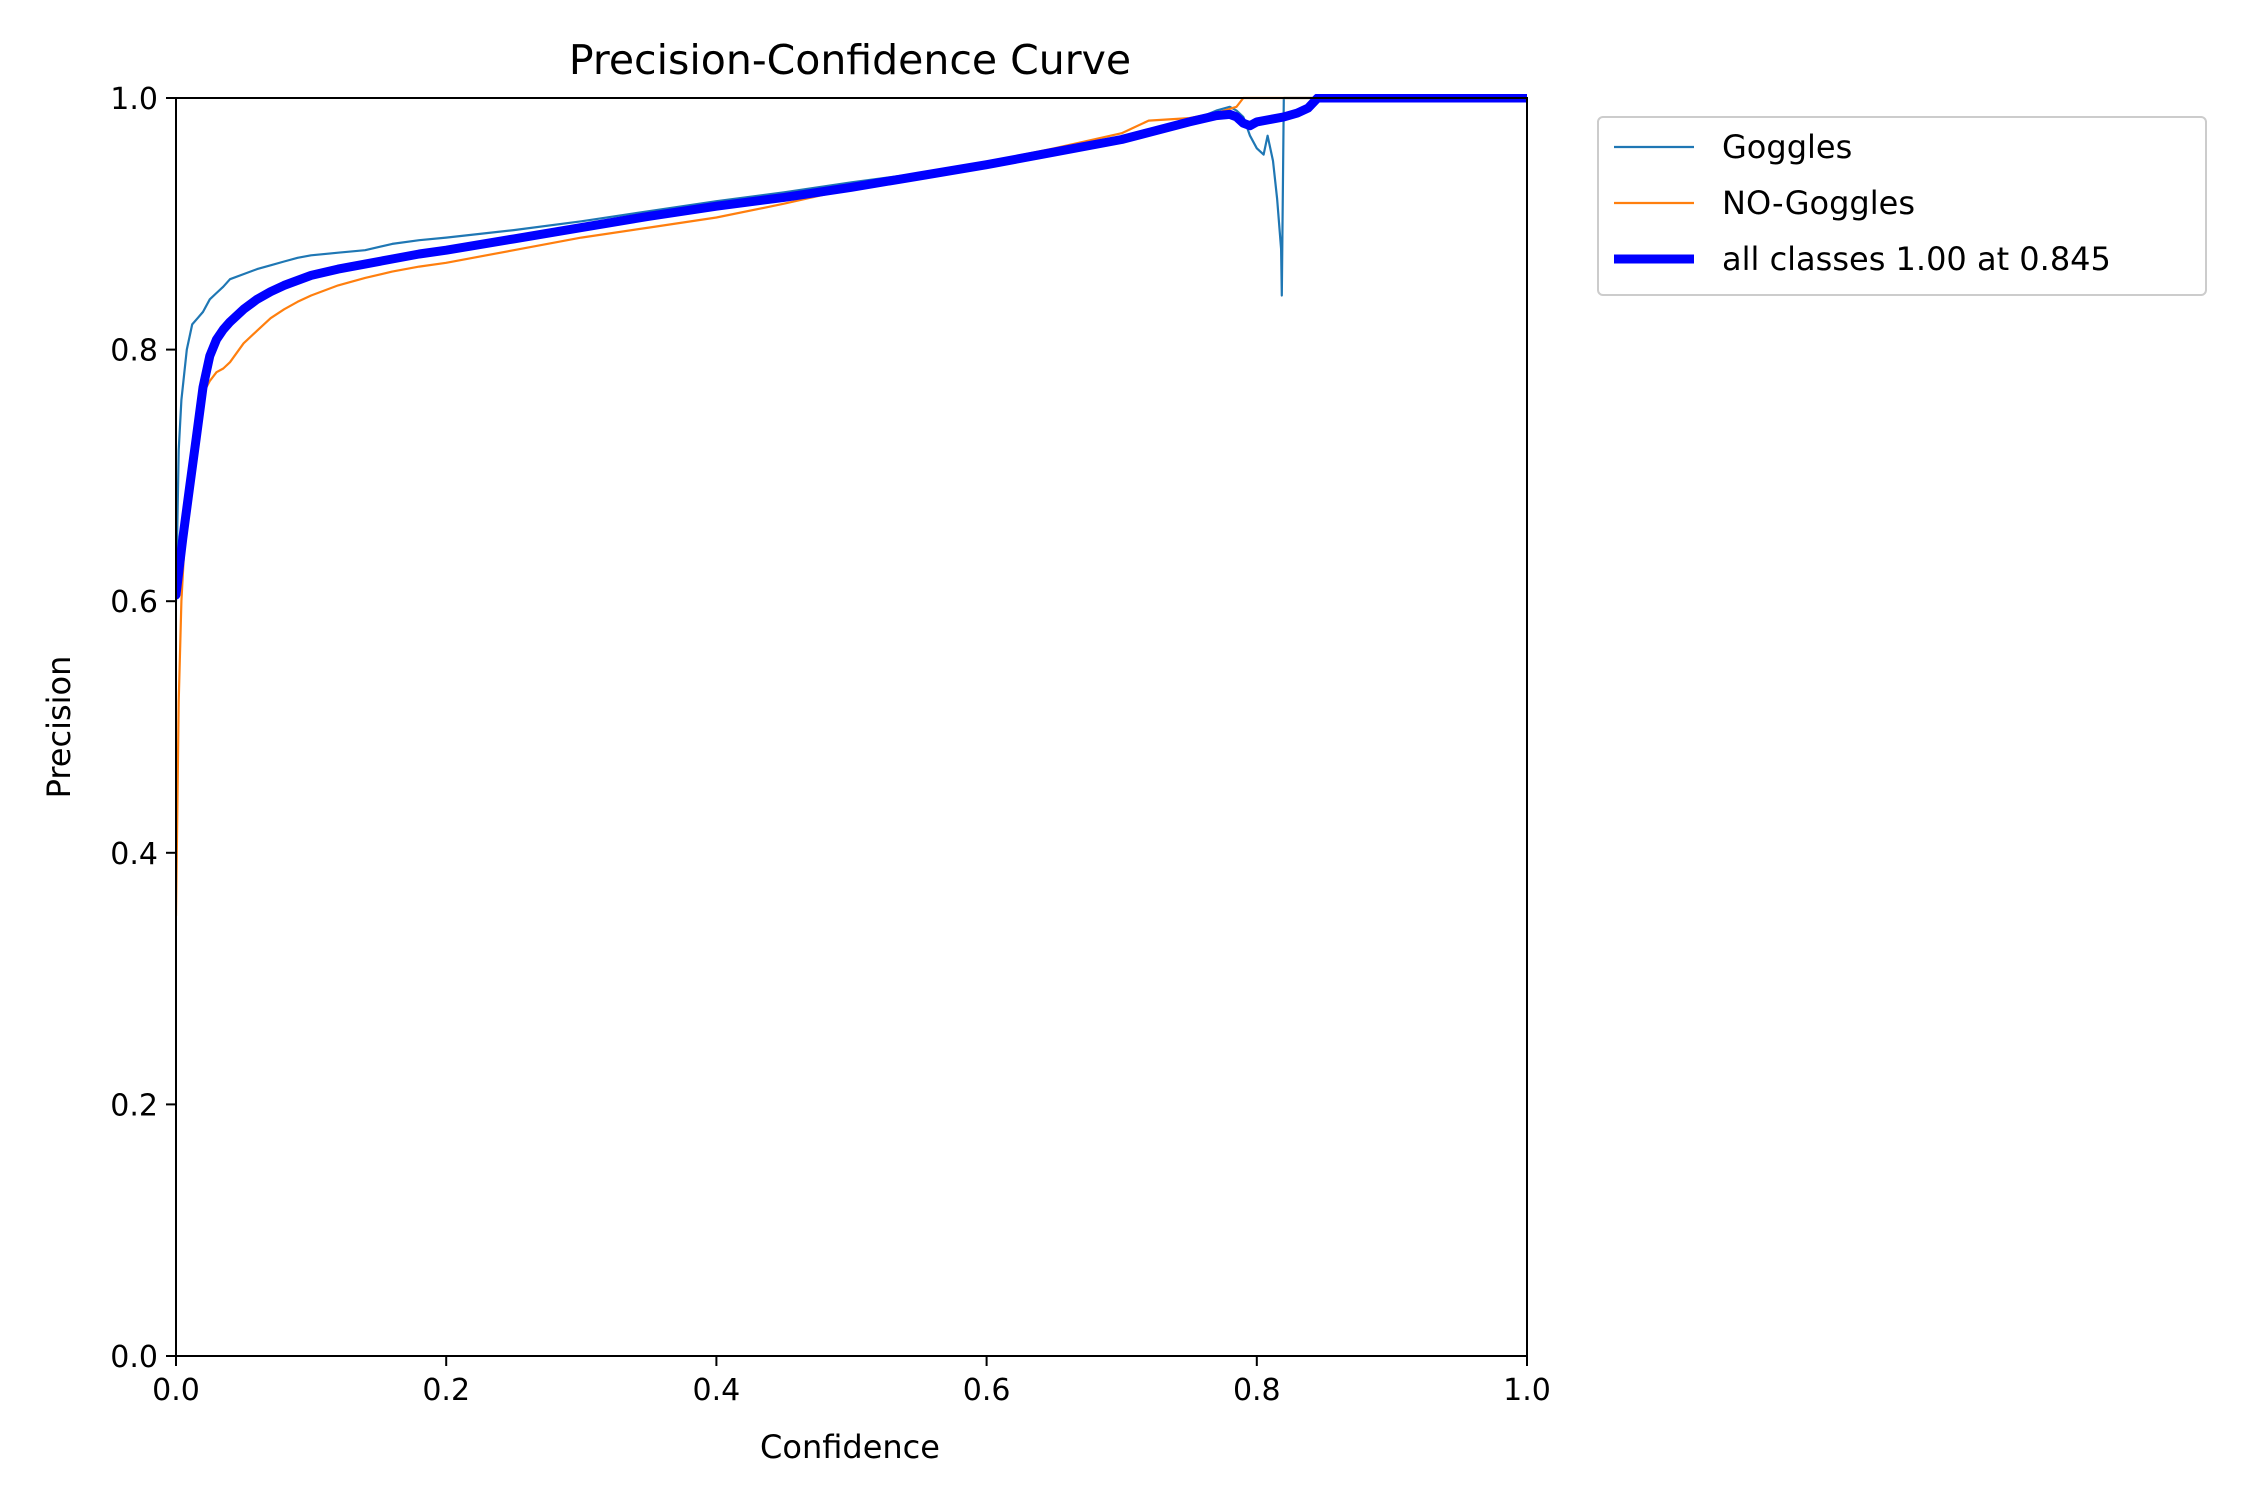 The width and height of the screenshot is (2250, 1500). What do you see at coordinates (1916, 259) in the screenshot?
I see `legend-label: all classes 1.00 at 0.845` at bounding box center [1916, 259].